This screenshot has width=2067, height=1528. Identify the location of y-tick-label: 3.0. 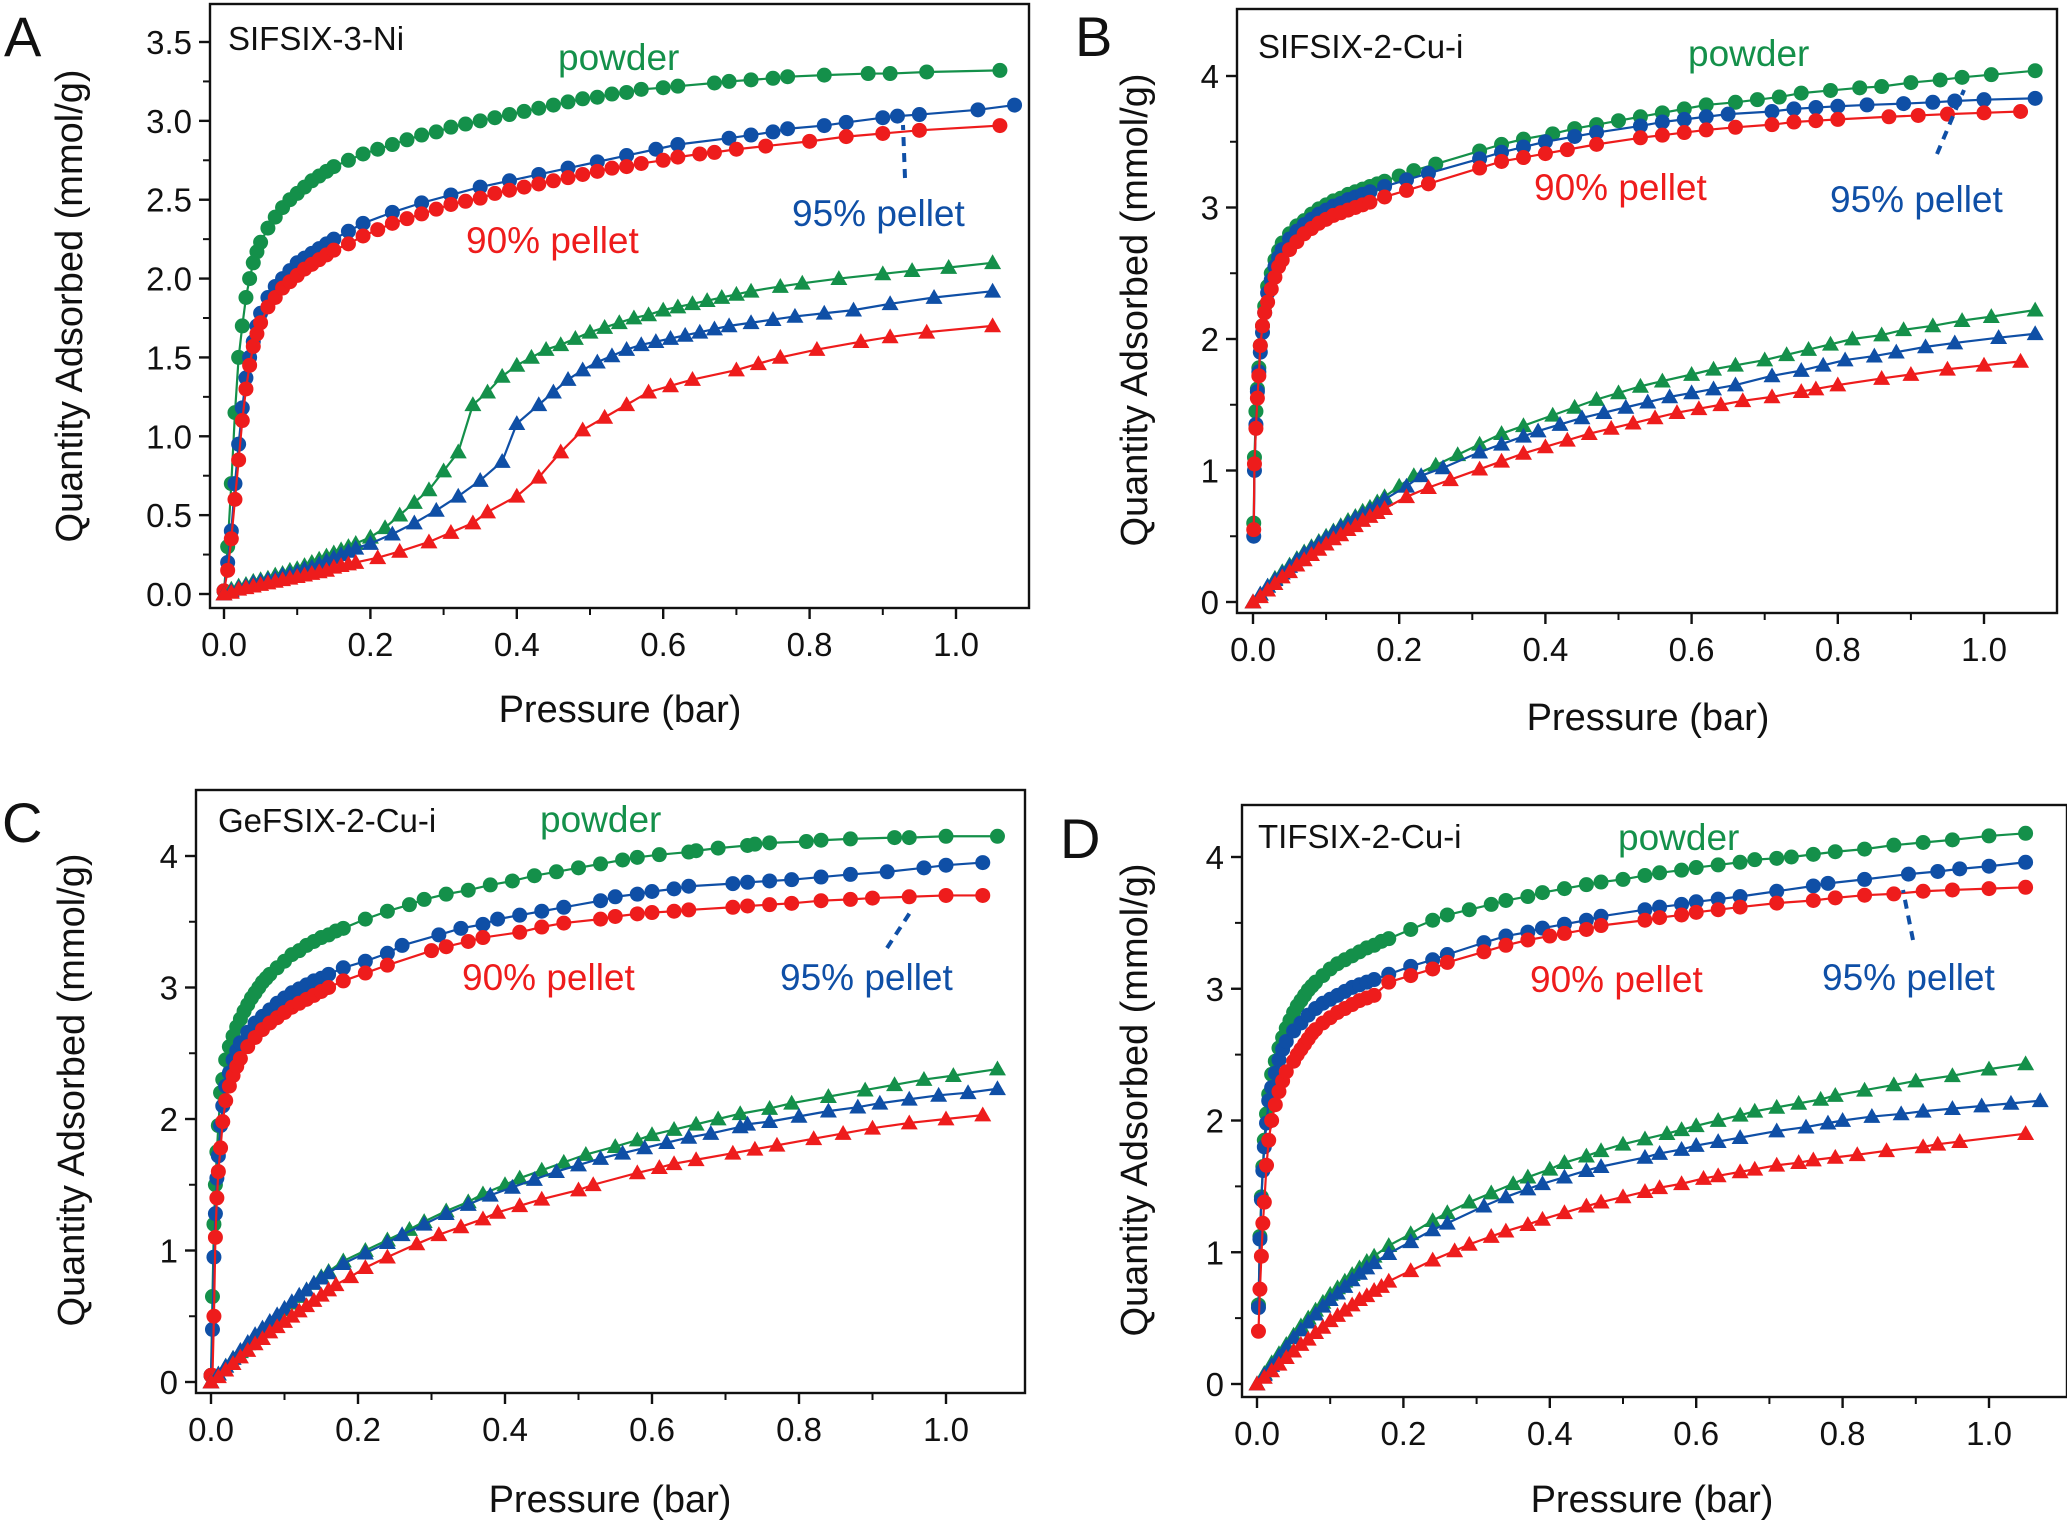
(169, 121).